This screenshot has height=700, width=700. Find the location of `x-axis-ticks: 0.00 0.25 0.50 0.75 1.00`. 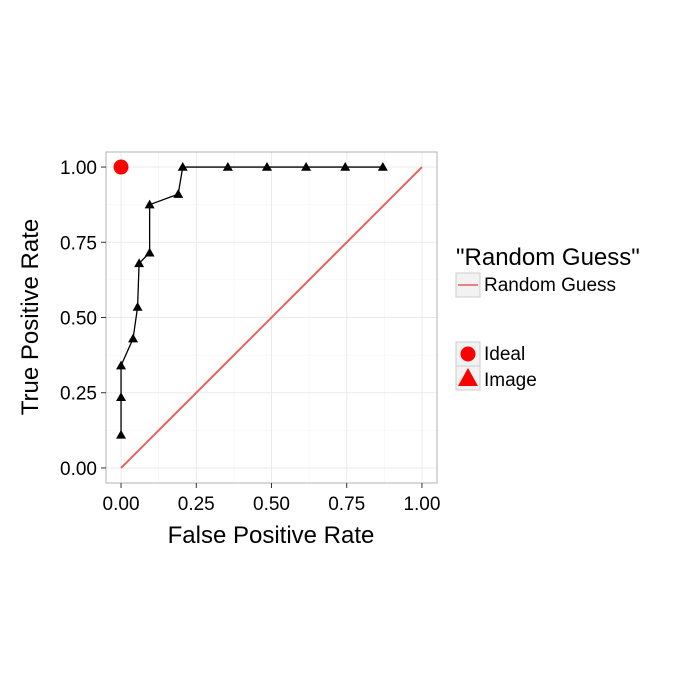

x-axis-ticks: 0.00 0.25 0.50 0.75 1.00 is located at coordinates (271, 499).